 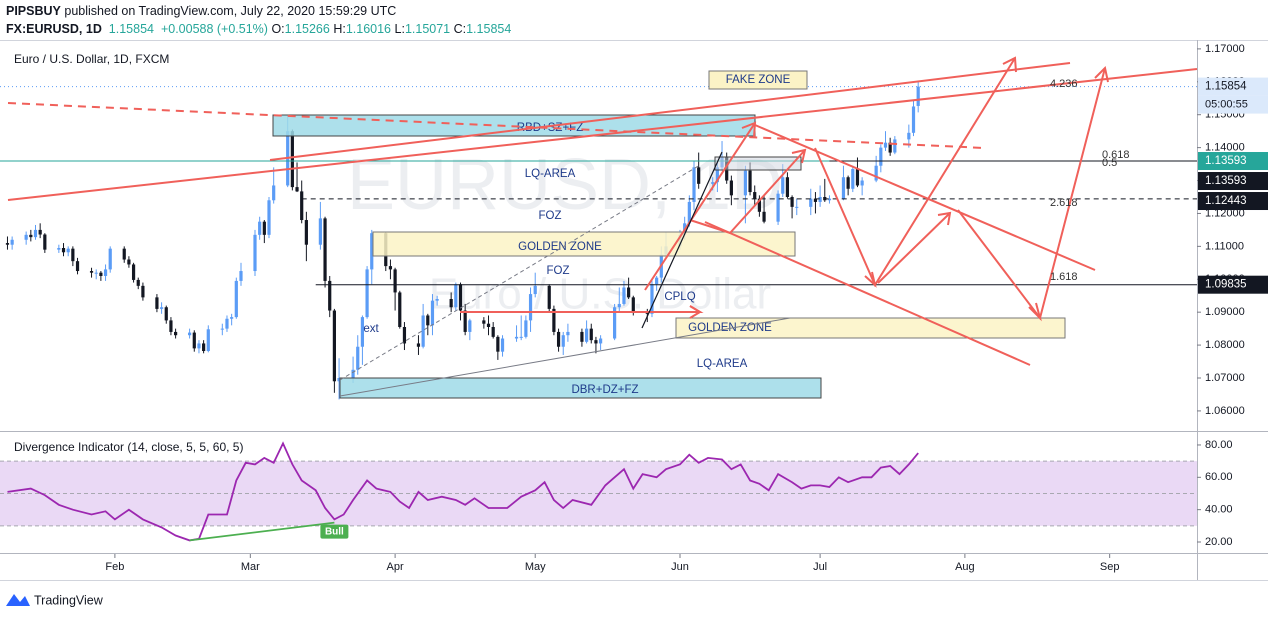 What do you see at coordinates (214, 29) in the screenshot?
I see `change: +0.00588 (+0.51%)` at bounding box center [214, 29].